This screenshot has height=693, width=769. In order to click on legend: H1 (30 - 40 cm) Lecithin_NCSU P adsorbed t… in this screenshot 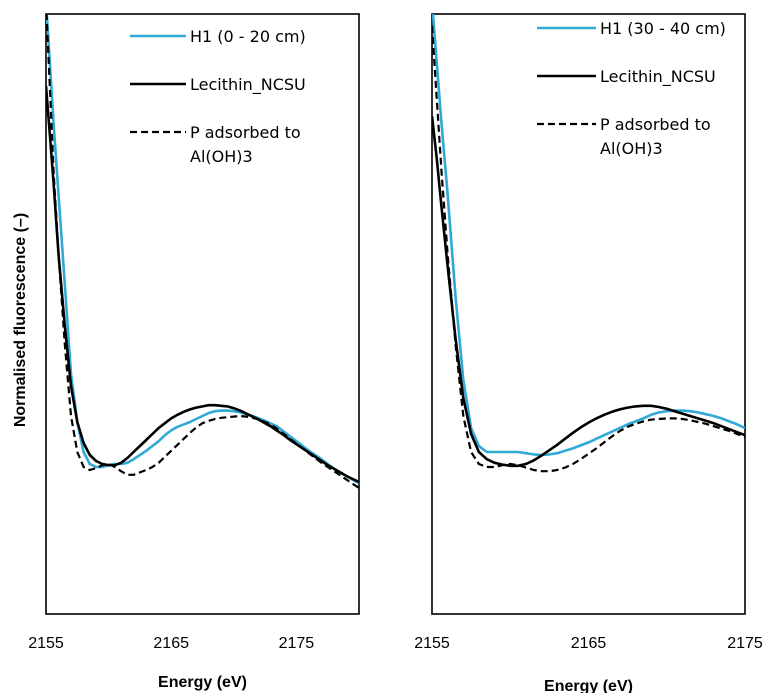, I will do `click(631, 88)`.